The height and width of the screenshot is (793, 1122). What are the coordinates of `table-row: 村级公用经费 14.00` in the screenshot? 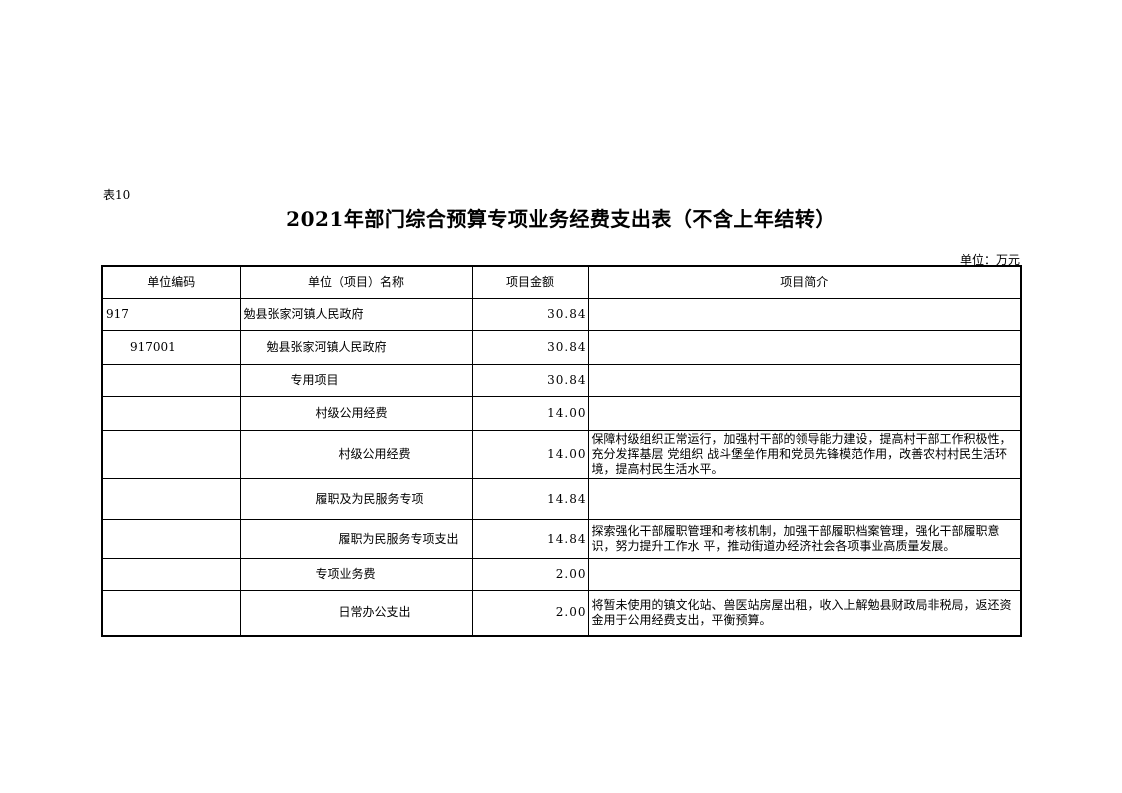 It's located at (561, 413).